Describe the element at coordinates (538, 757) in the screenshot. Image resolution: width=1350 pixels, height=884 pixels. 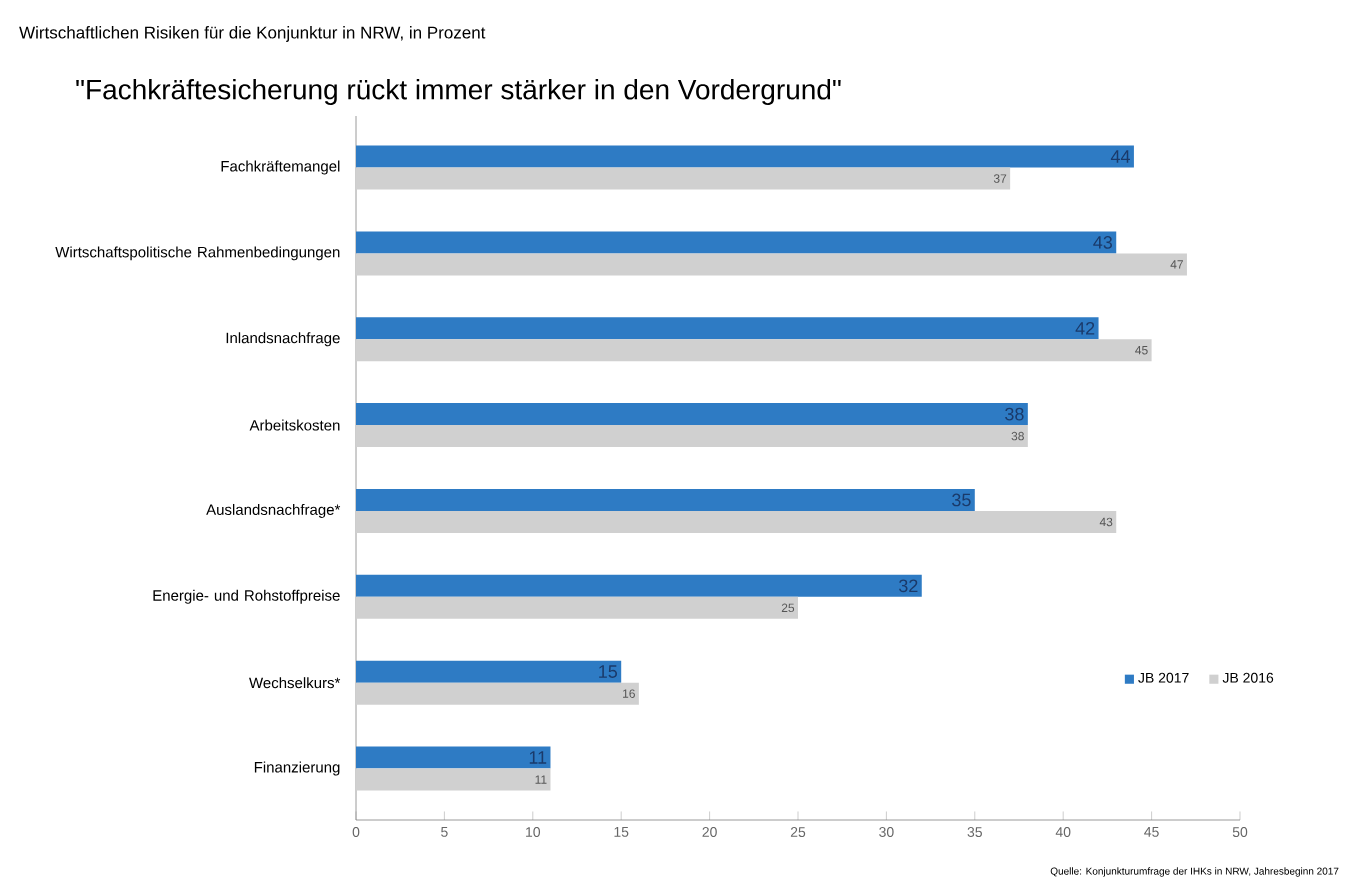
I see `data-label: 11` at that location.